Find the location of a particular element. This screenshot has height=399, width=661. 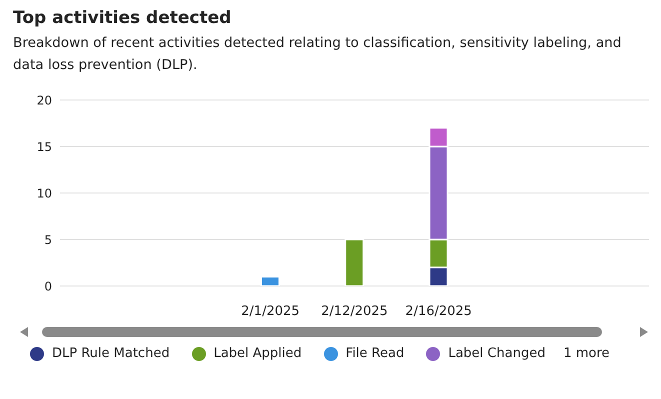

chart-title: Top activities detected is located at coordinates (122, 18).